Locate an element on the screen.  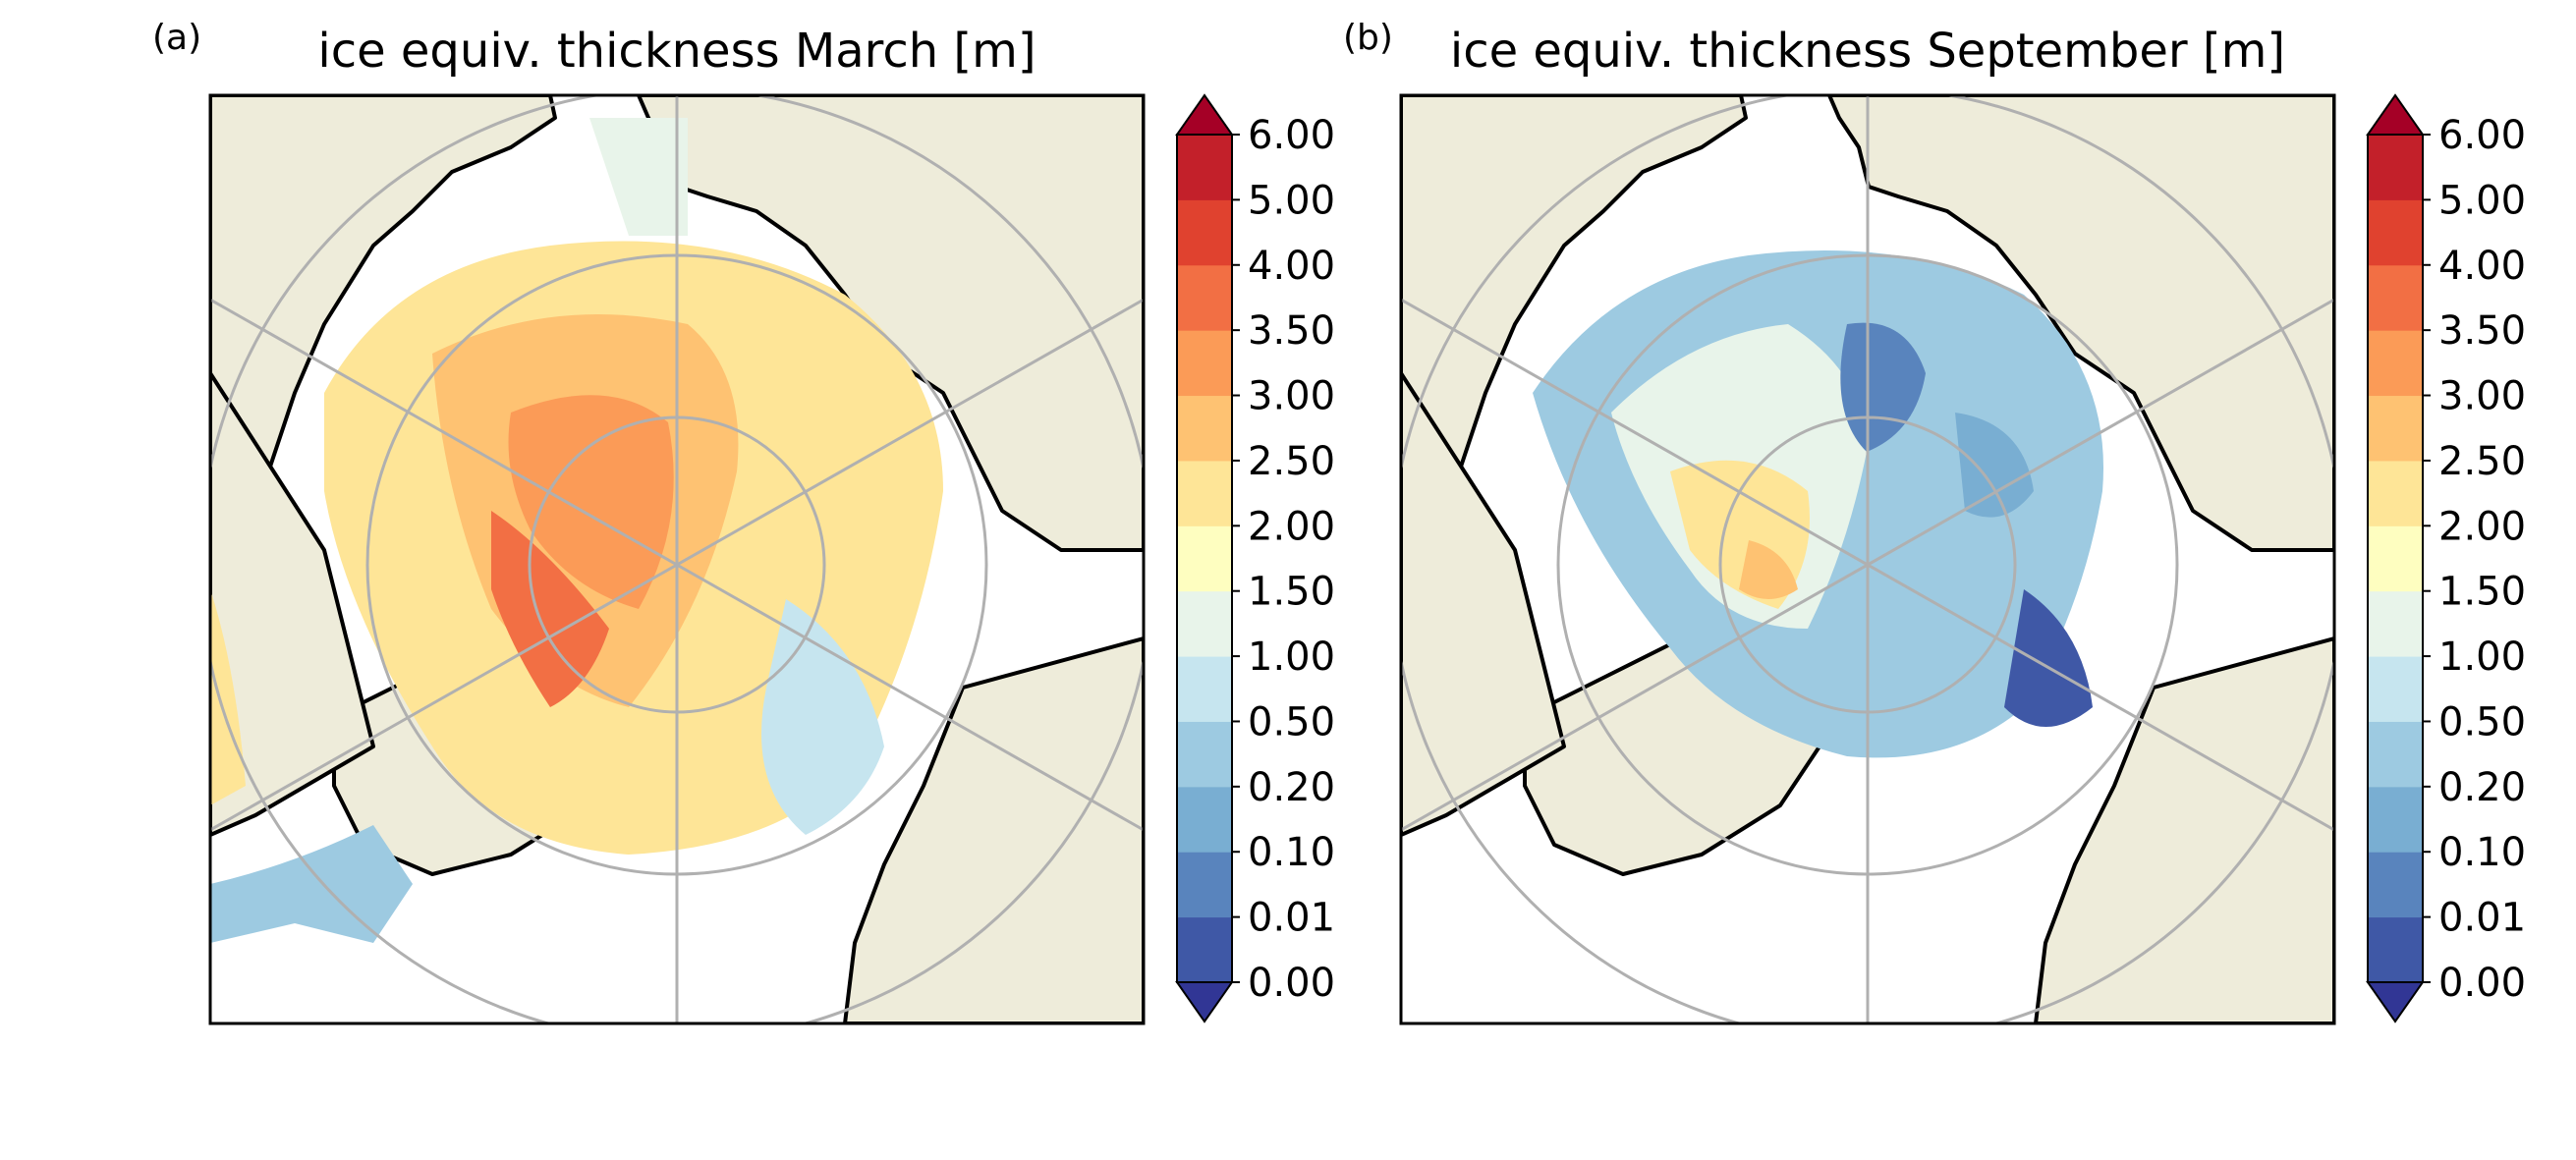
panel-a-title: ice equiv. thickness March [m] is located at coordinates (676, 51).